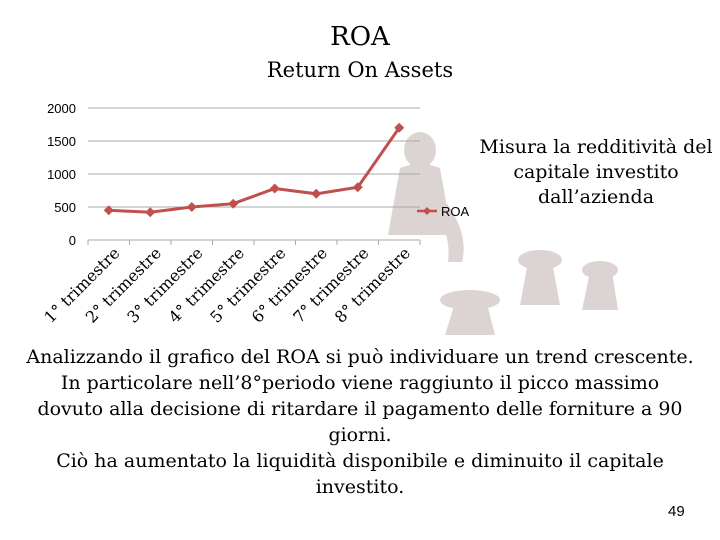  What do you see at coordinates (360, 70) in the screenshot?
I see `slide-subtitle: Return On Assets` at bounding box center [360, 70].